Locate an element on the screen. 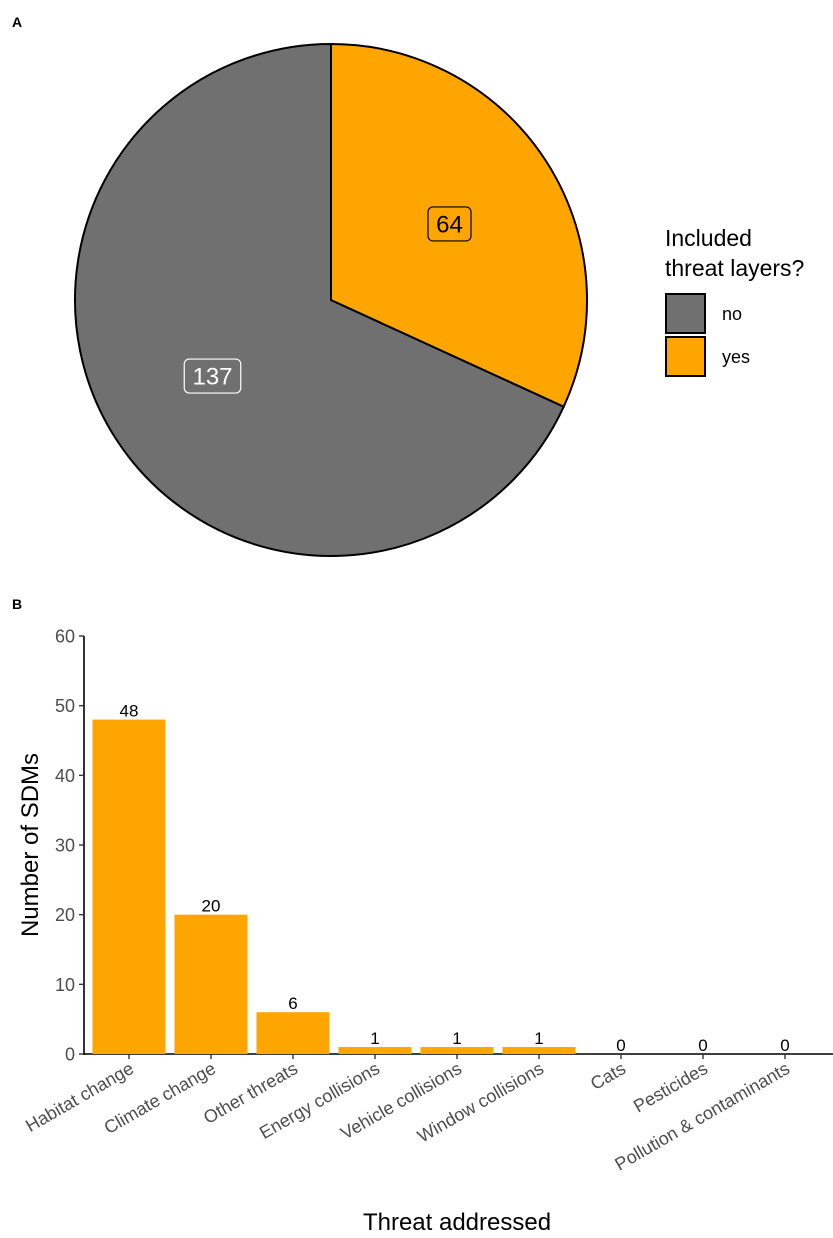 Image resolution: width=833 pixels, height=1238 pixels. legend: Included threat layers? no yes is located at coordinates (734, 301).